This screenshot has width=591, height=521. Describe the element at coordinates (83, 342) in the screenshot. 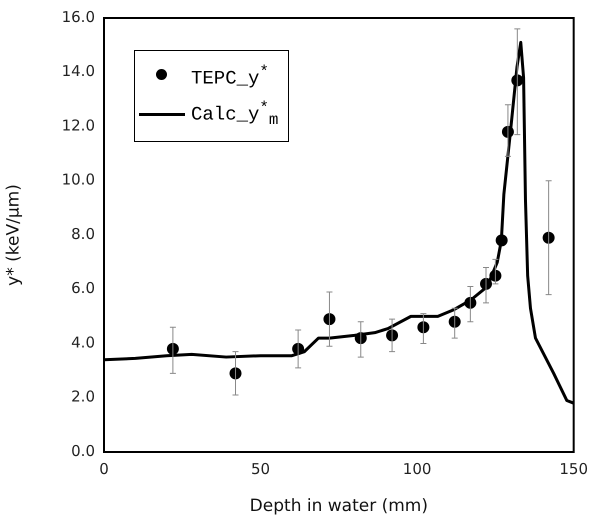

I see `y-tick-label: 4.0` at that location.